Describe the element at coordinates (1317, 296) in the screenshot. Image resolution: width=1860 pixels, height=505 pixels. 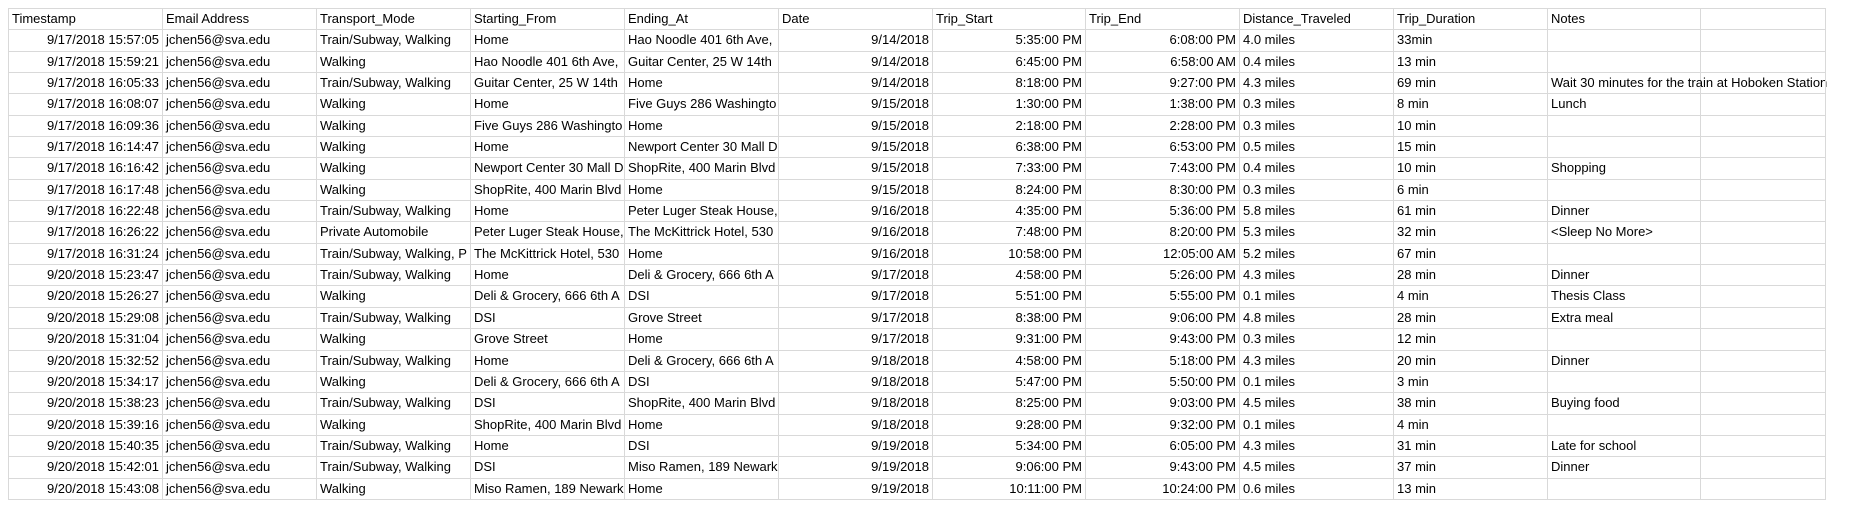
I see `cell-distance: 0.1 miles` at that location.